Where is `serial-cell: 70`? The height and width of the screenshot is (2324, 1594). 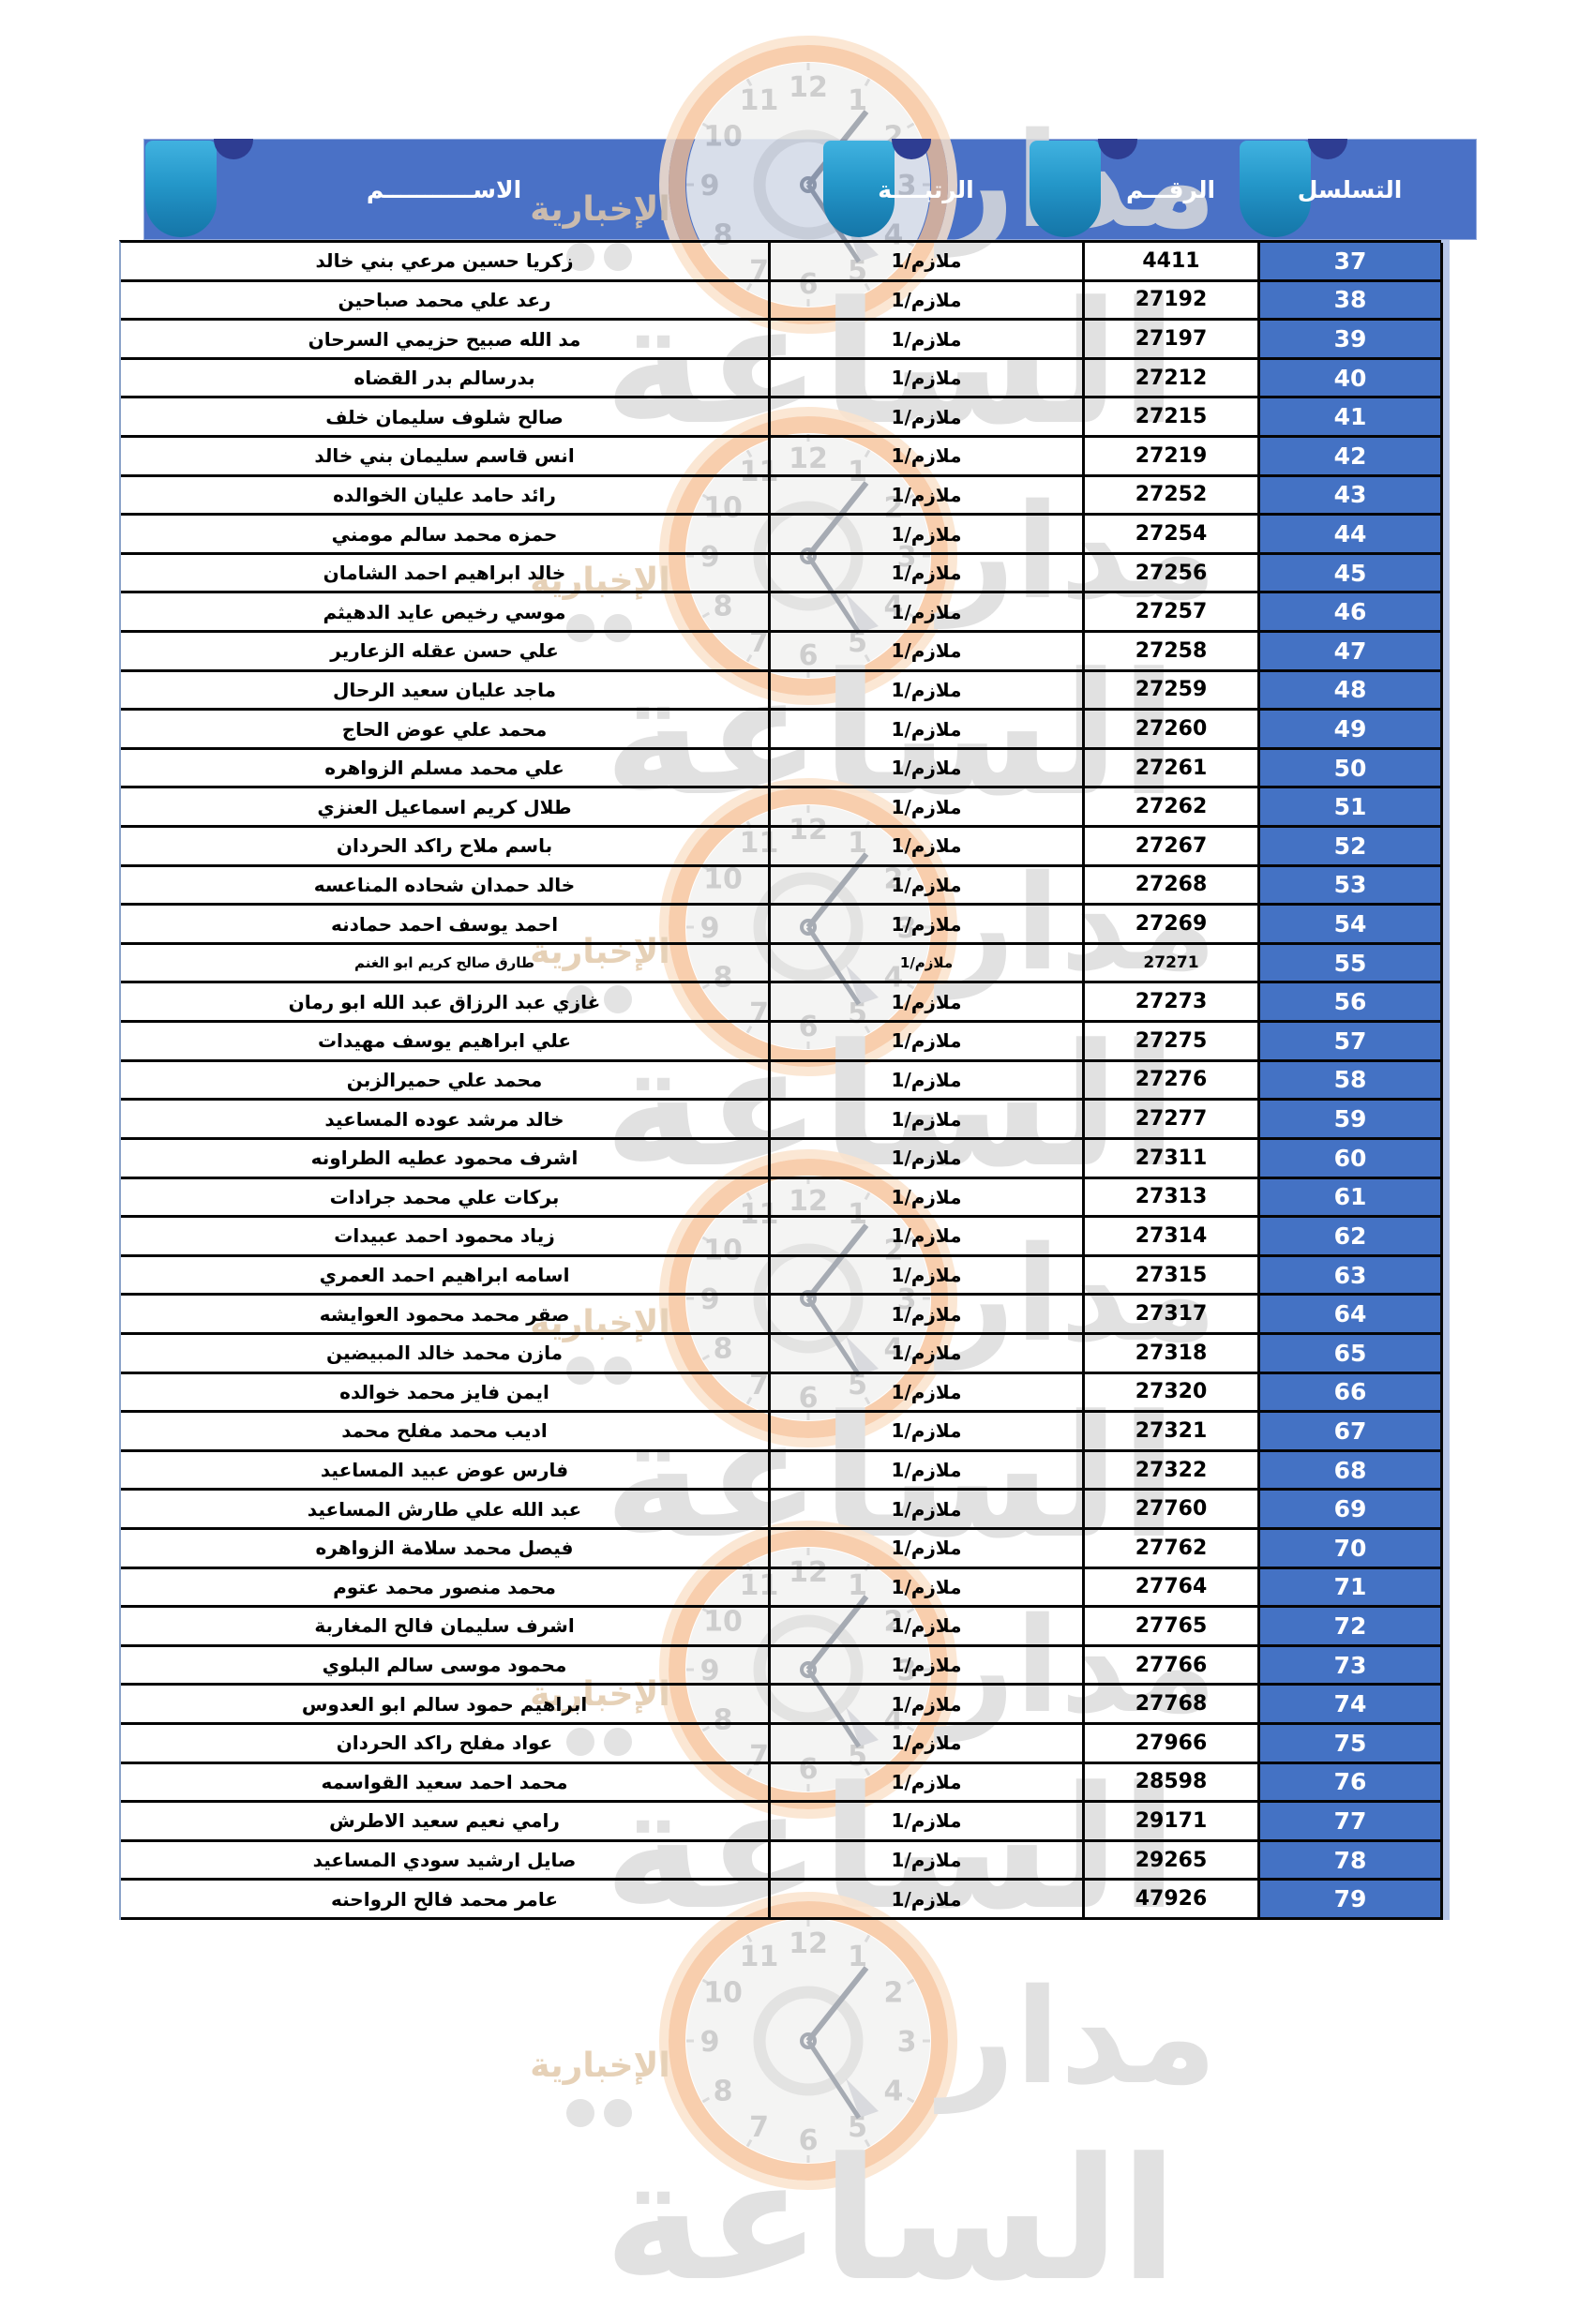 serial-cell: 70 is located at coordinates (1351, 1549).